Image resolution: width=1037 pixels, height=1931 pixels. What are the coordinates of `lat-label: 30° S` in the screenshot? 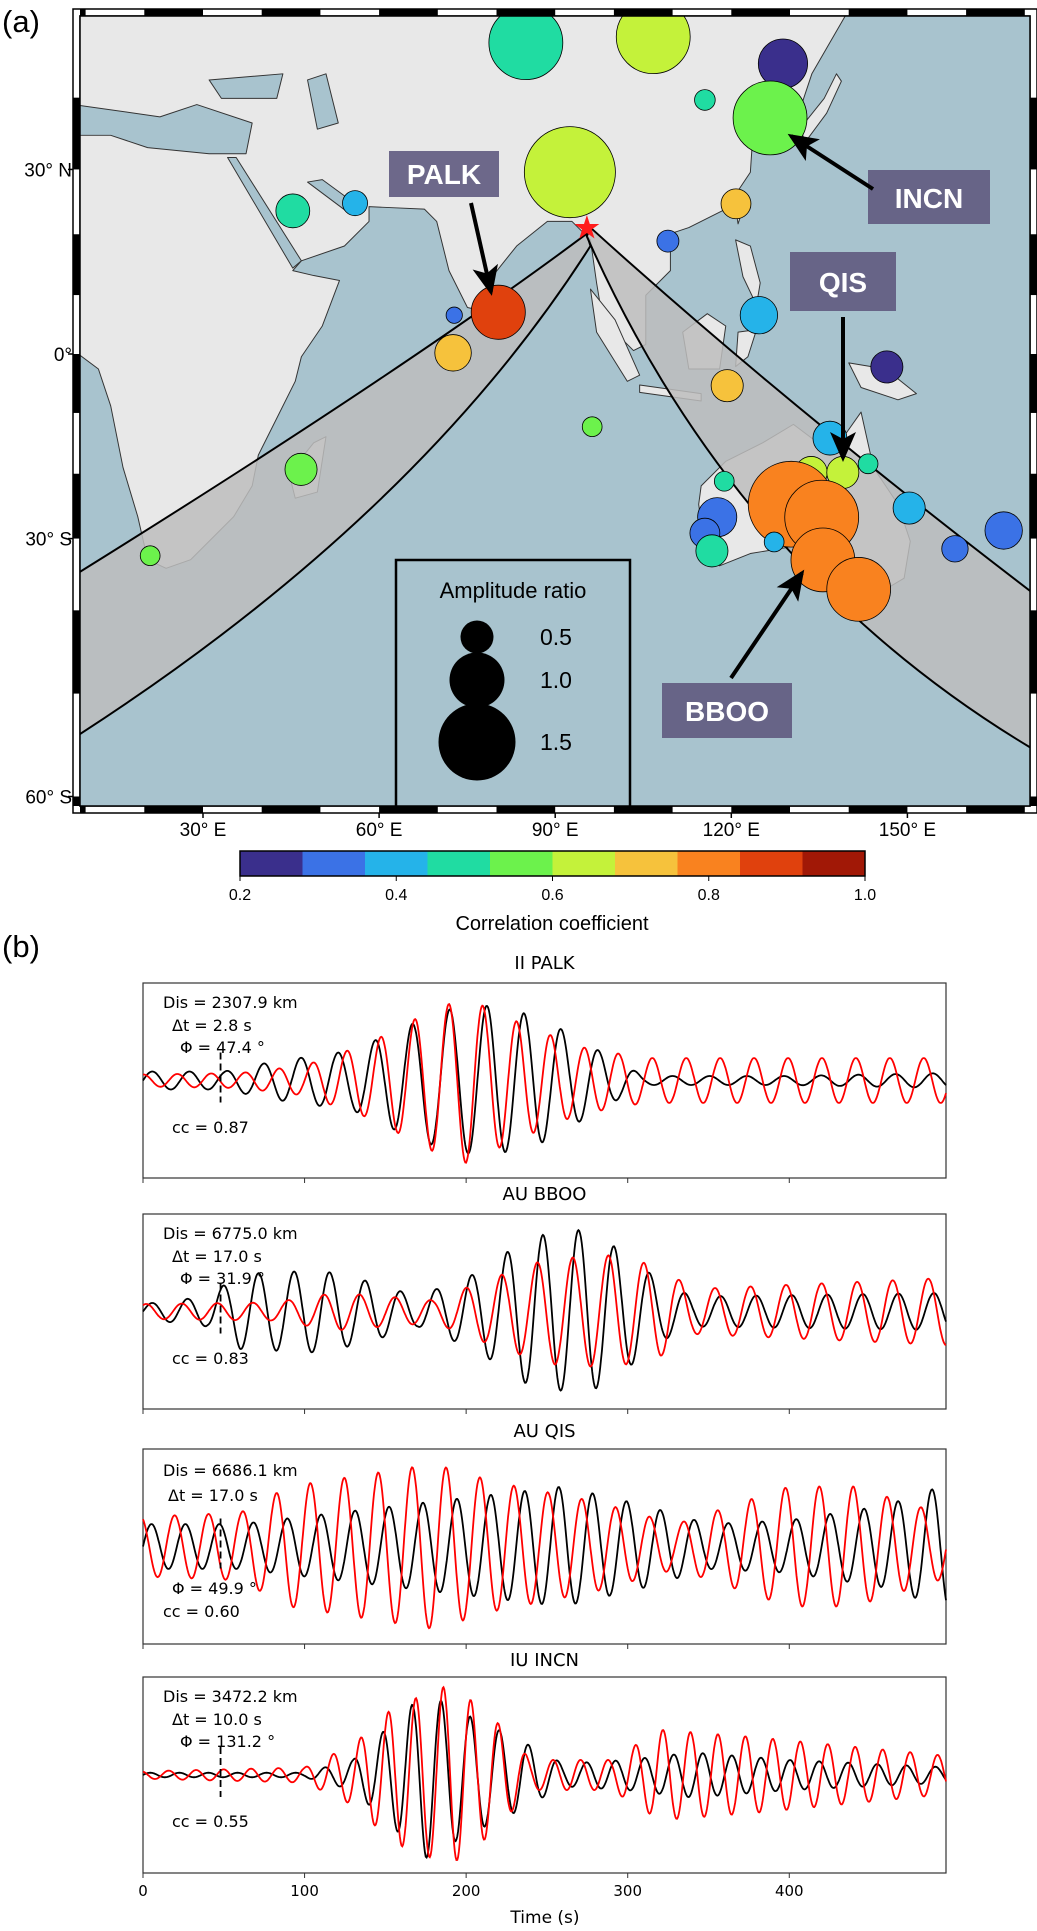 It's located at (48, 540).